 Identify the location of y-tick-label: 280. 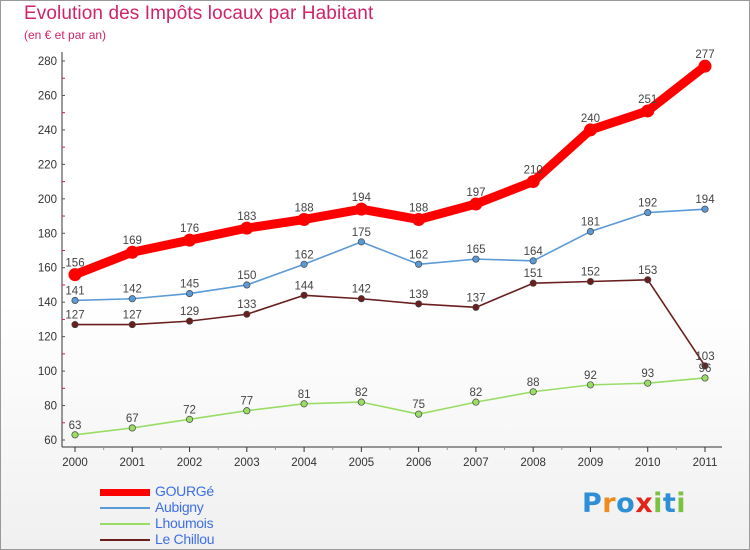
(47, 62).